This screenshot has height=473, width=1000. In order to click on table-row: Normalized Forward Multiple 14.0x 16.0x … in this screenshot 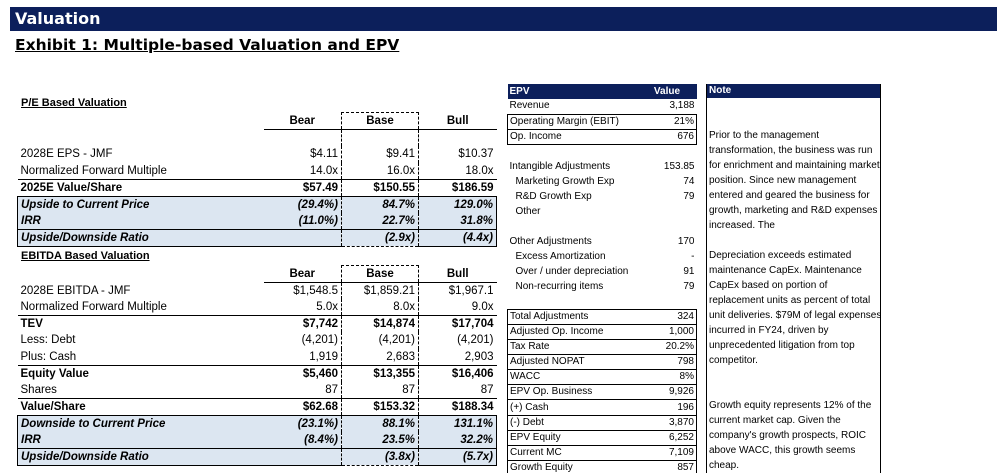, I will do `click(257, 170)`.